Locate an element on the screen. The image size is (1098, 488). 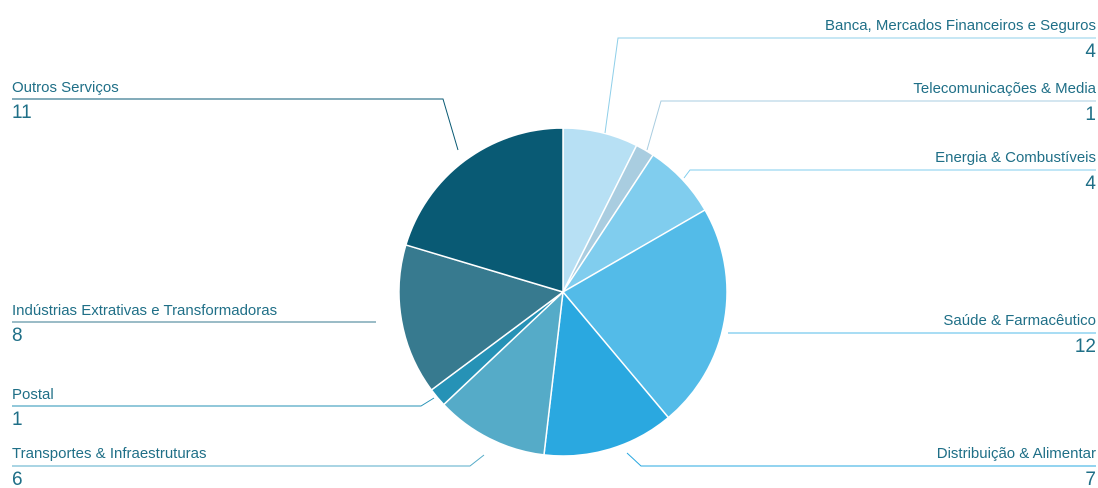
leader-line-telecomunicacoes-media is located at coordinates (871, 125).